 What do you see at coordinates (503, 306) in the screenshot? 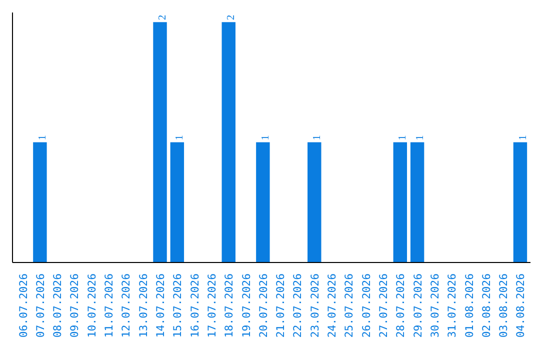
I see `x-tick-label: 03.08.2026` at bounding box center [503, 306].